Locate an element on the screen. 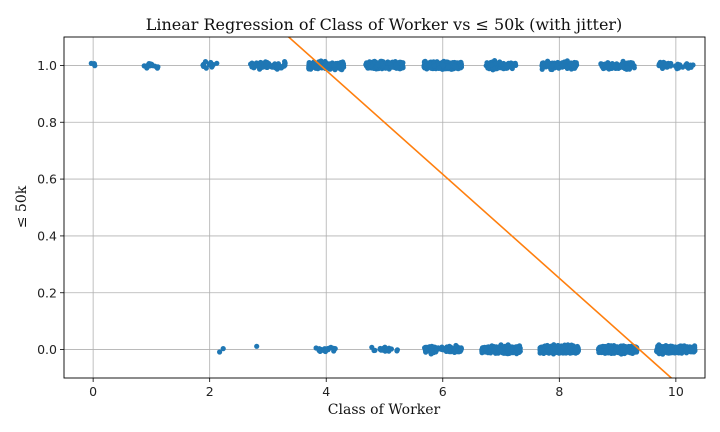 This screenshot has width=720, height=432. x-axis-title: Class of Worker is located at coordinates (384, 410).